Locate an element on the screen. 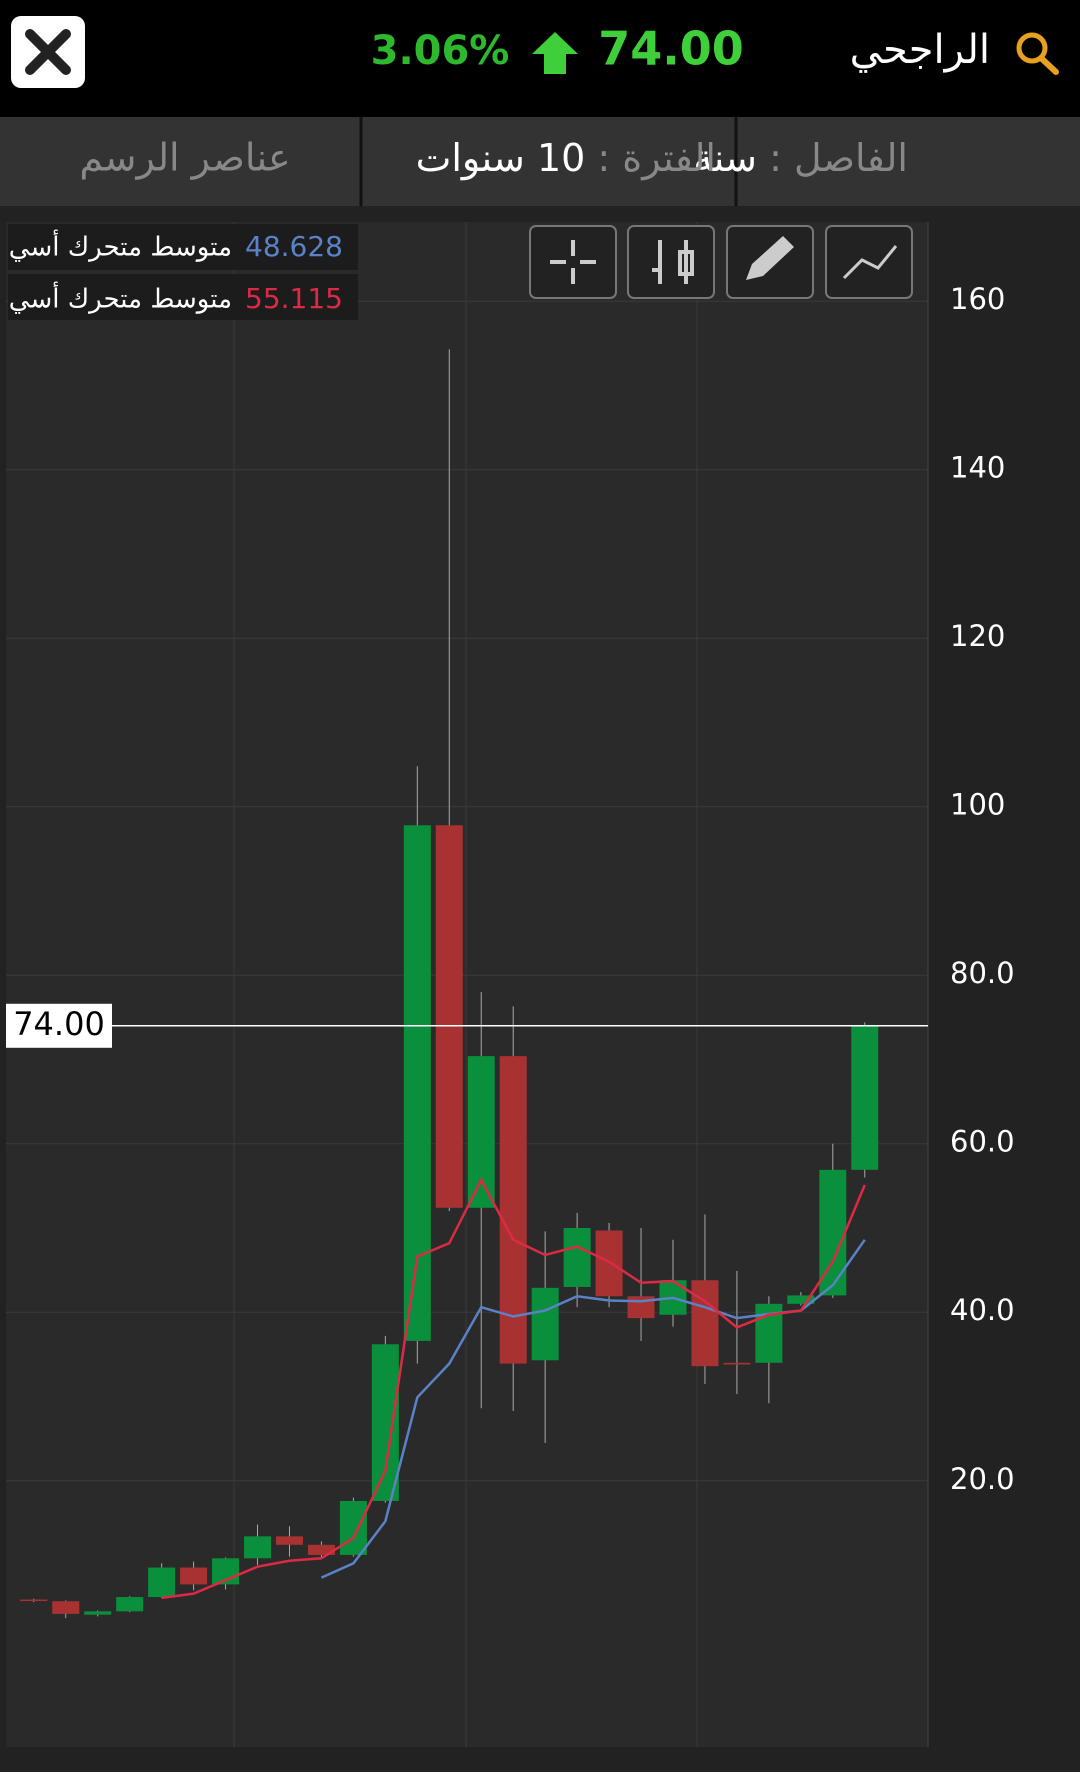  stock-name: الراجحي is located at coordinates (920, 50).